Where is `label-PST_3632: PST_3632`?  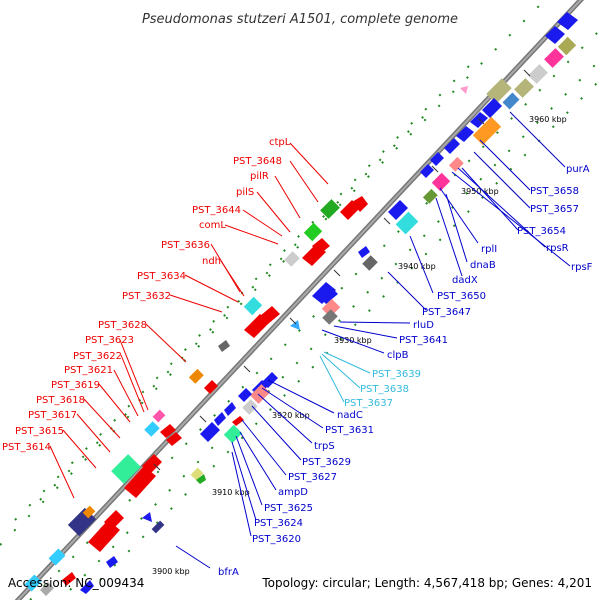 label-PST_3632: PST_3632 is located at coordinates (146, 296).